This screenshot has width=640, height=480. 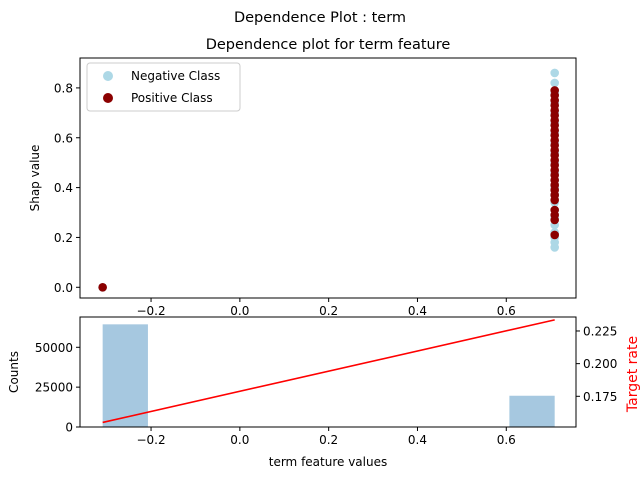 I want to click on legend-label-negative: Negative Class, so click(x=175, y=76).